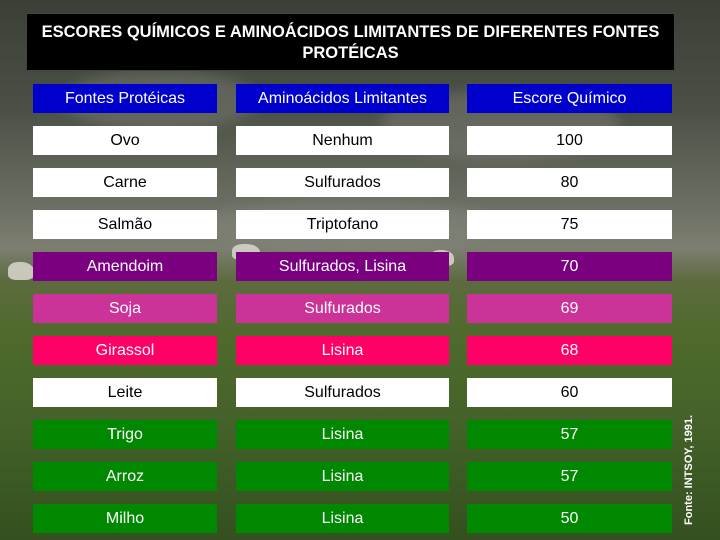  I want to click on escore-cell: 80, so click(569, 182).